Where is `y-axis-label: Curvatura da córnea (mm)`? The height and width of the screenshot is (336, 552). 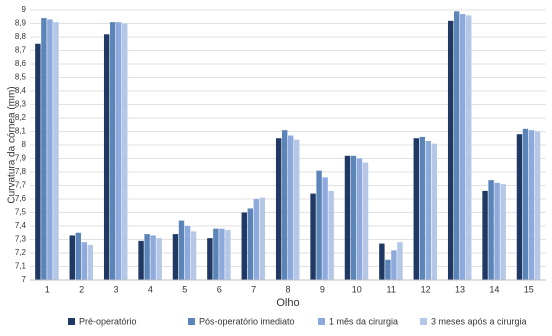
y-axis-label: Curvatura da córnea (mm) is located at coordinates (12, 144).